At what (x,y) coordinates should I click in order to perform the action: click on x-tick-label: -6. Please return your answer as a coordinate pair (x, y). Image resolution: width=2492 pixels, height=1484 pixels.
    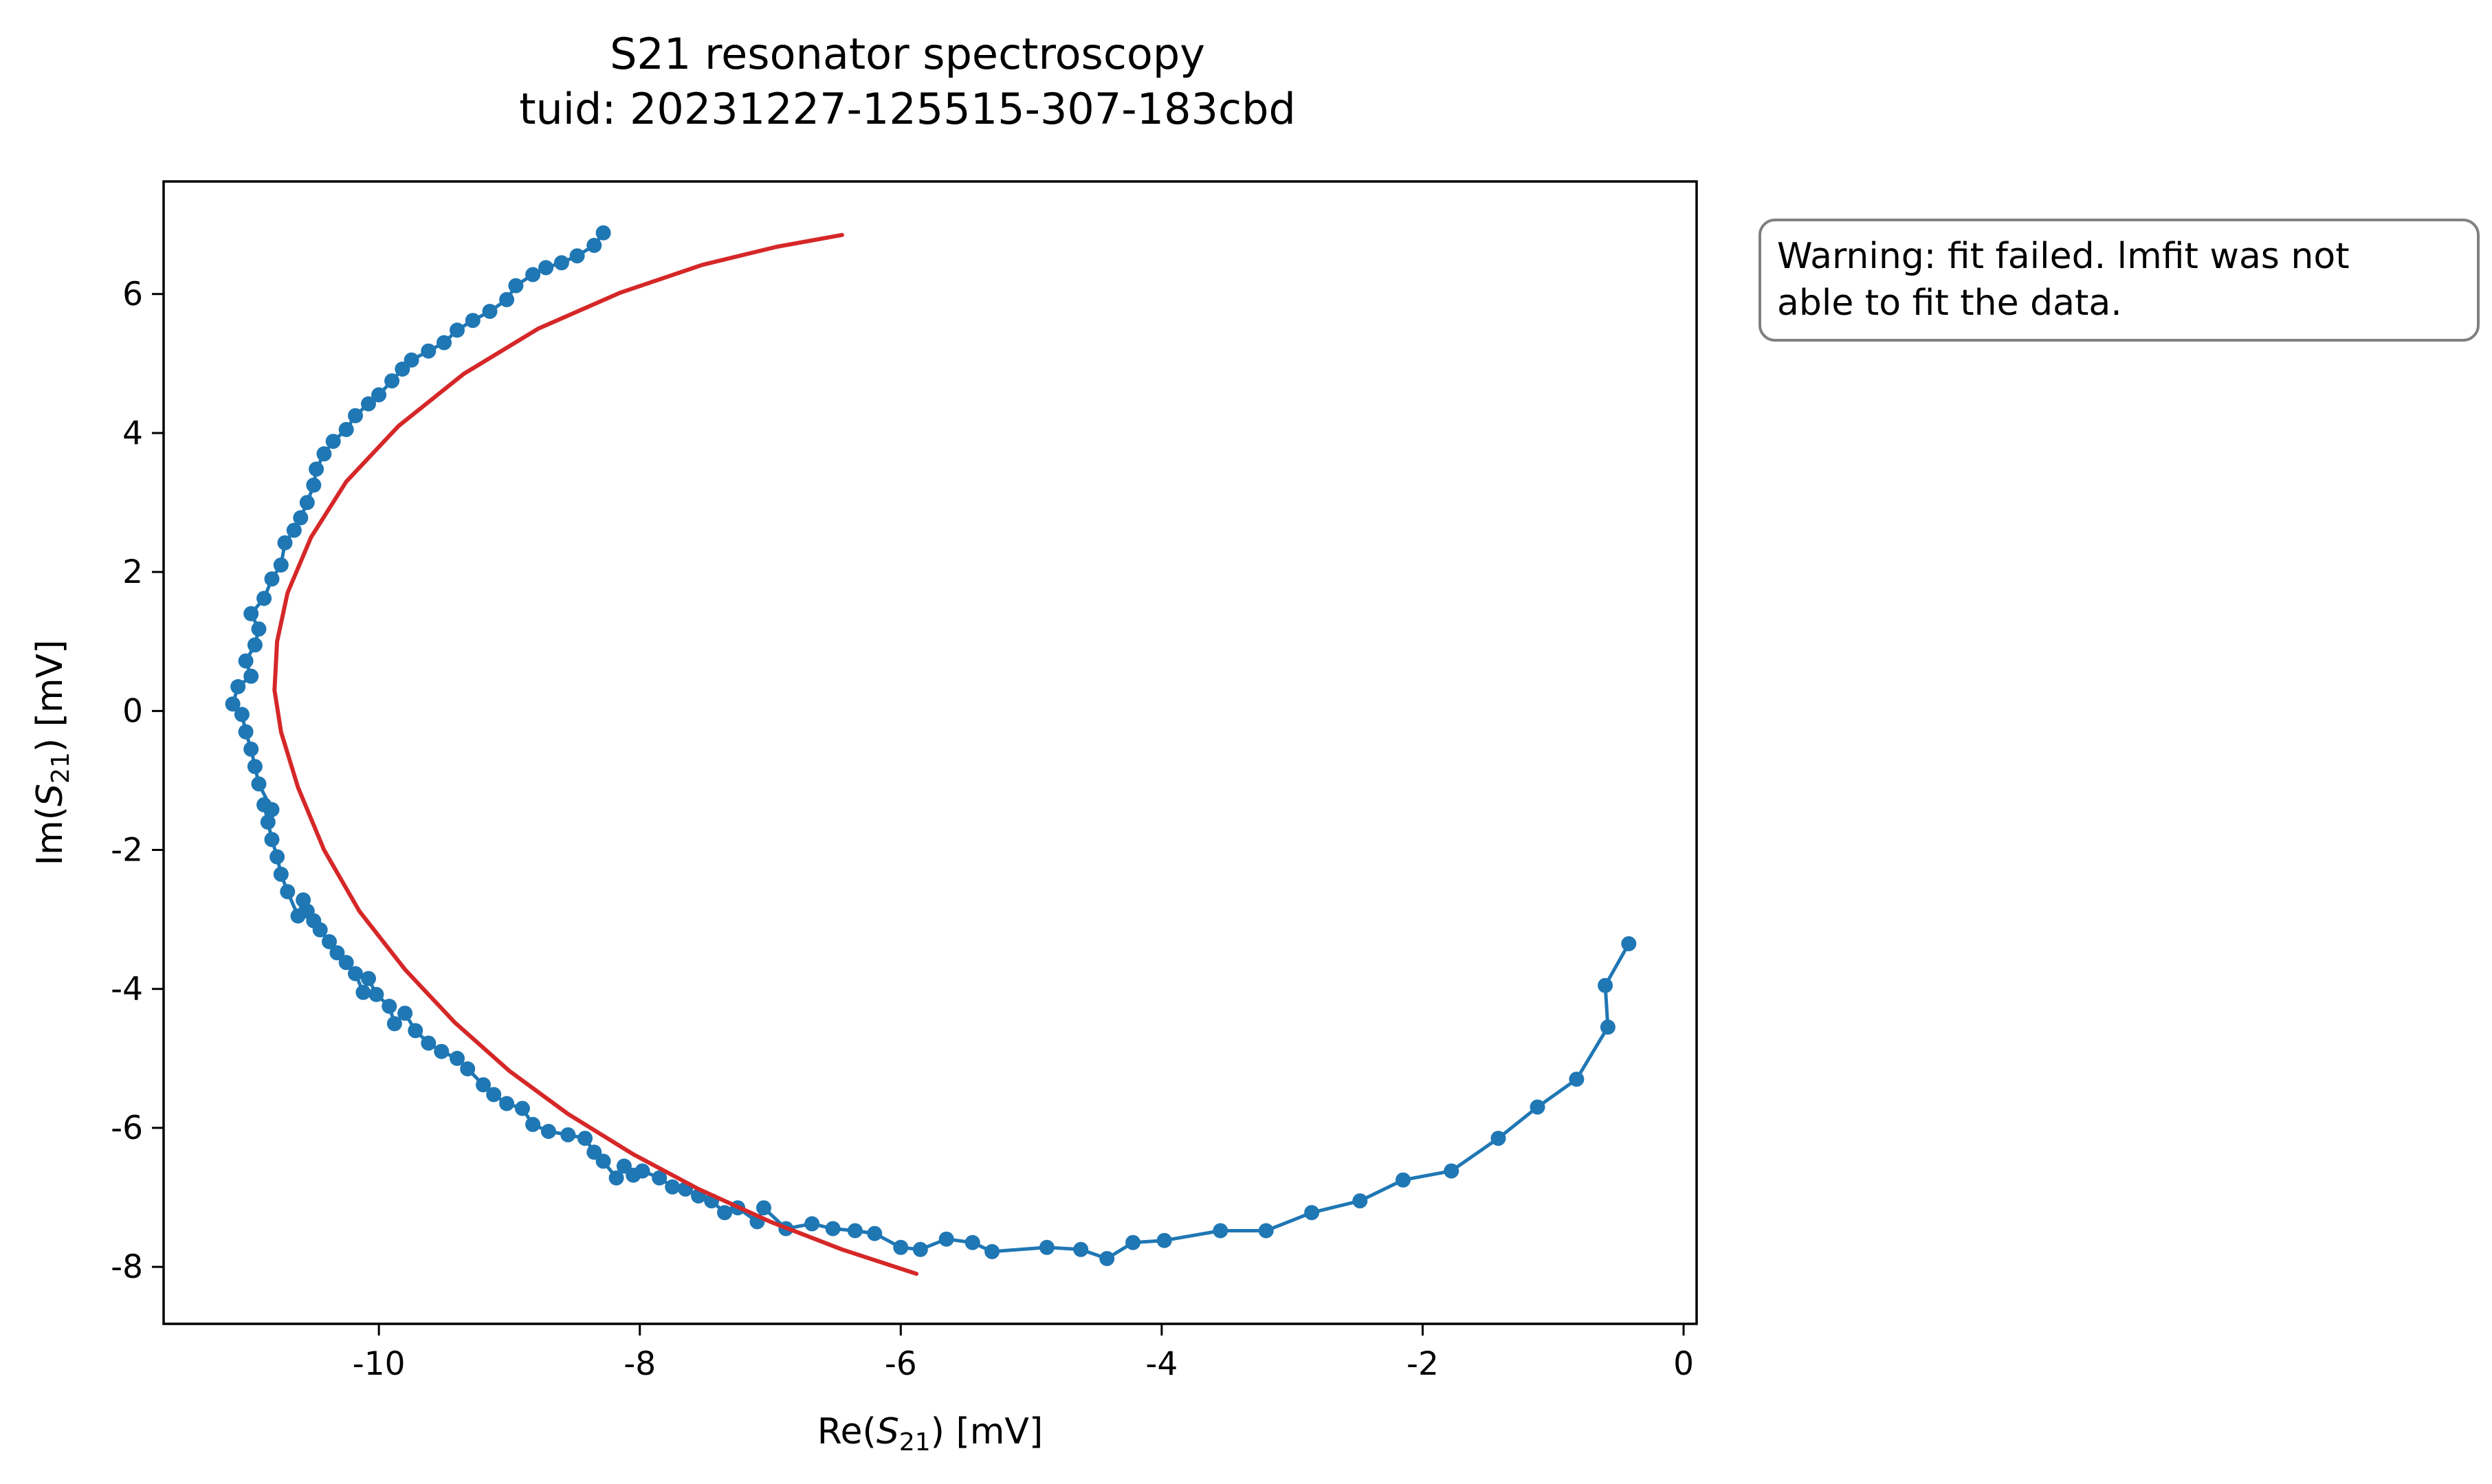
    Looking at the image, I should click on (901, 1364).